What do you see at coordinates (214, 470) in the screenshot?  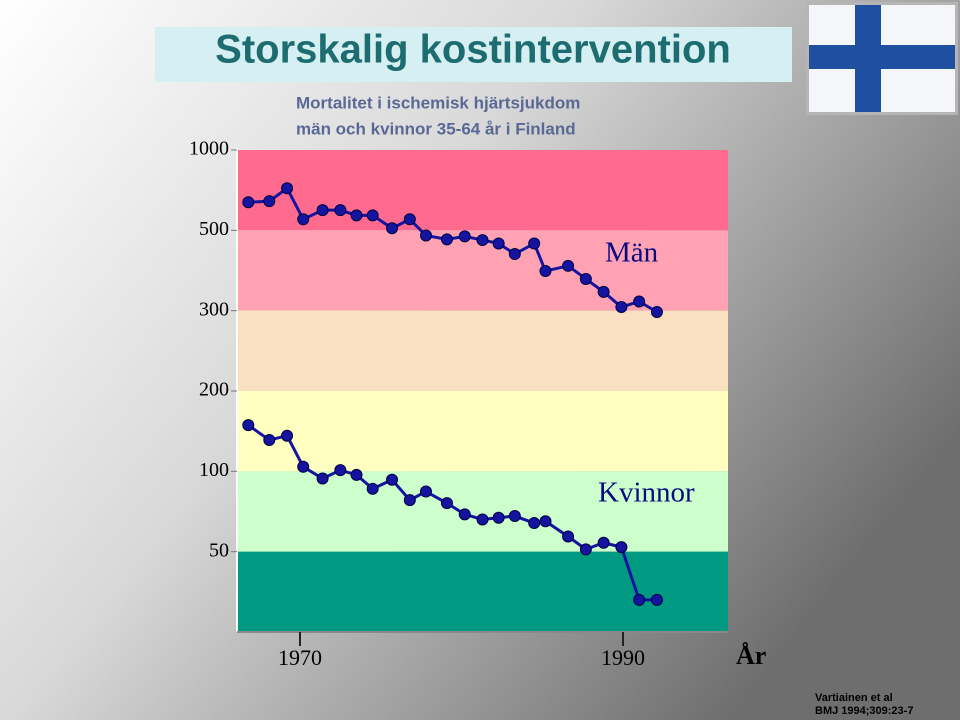 I see `y-tick-label: 100` at bounding box center [214, 470].